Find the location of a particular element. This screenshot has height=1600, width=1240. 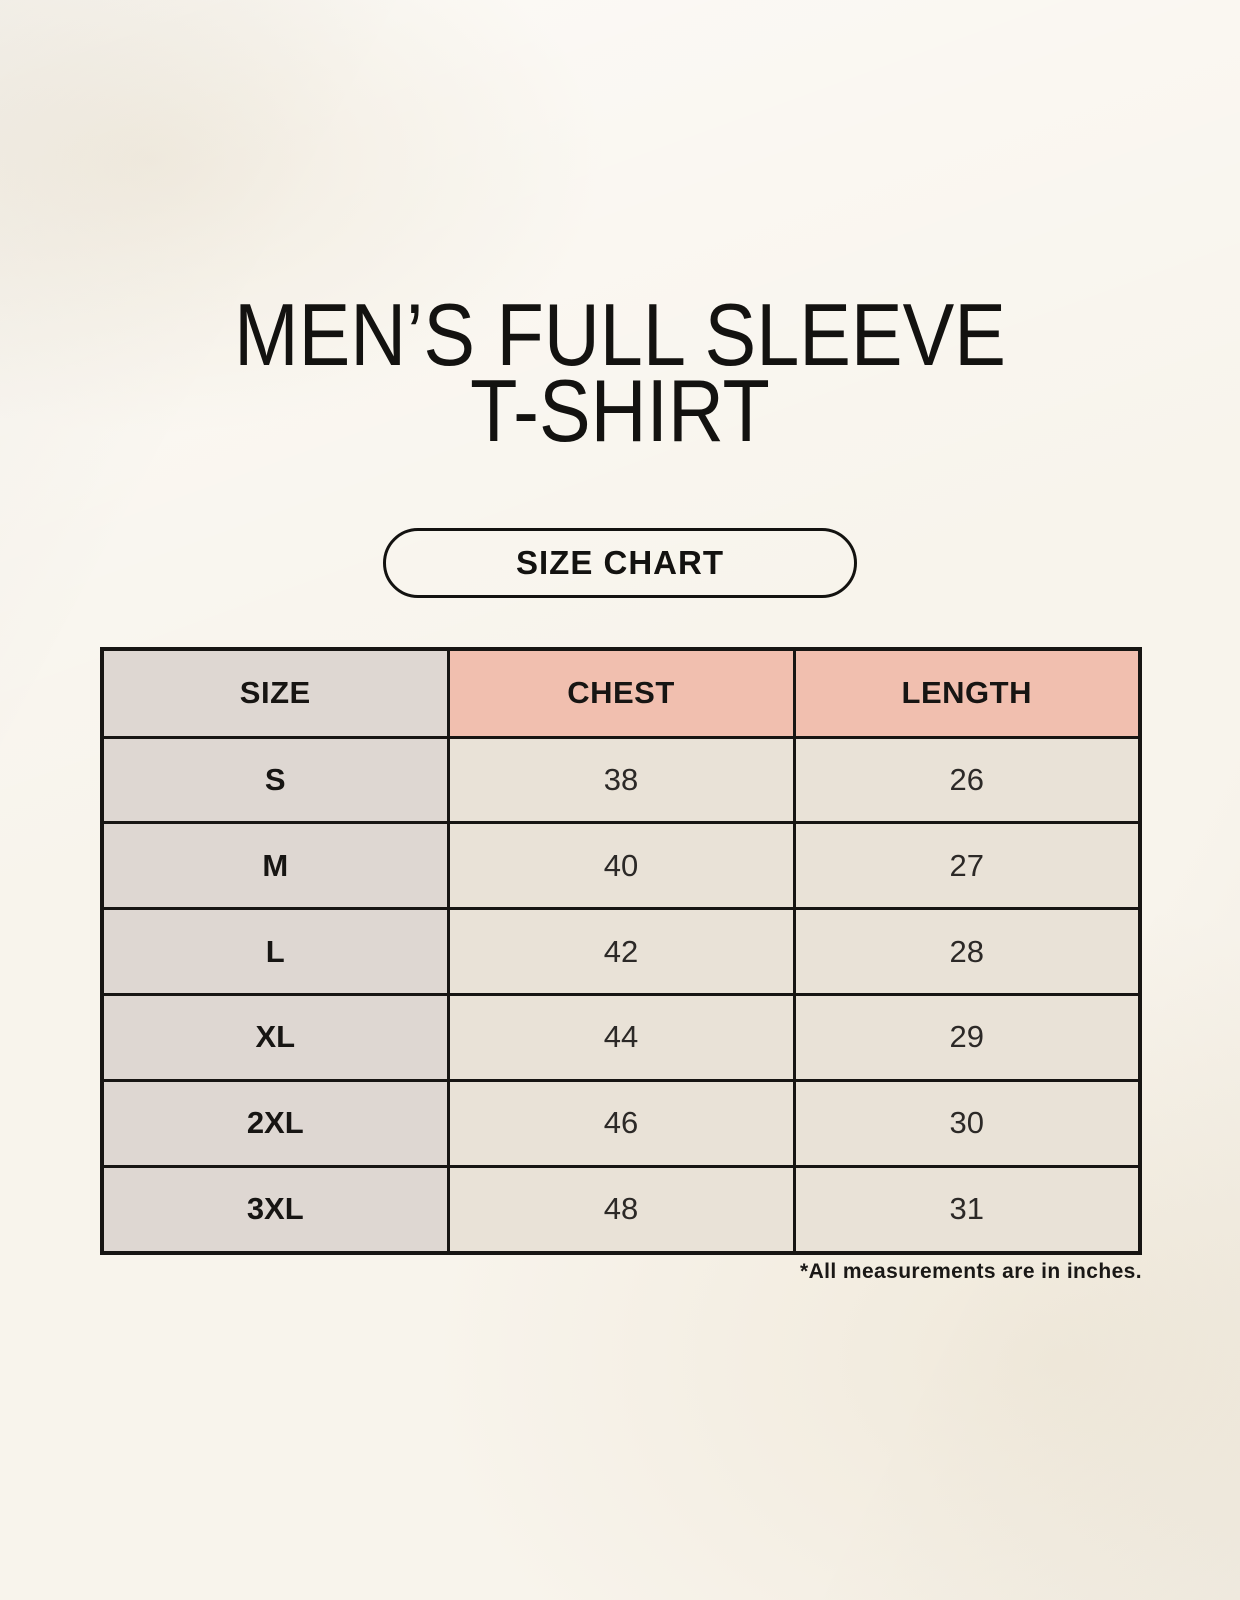

length-cell: 31 is located at coordinates (967, 1209).